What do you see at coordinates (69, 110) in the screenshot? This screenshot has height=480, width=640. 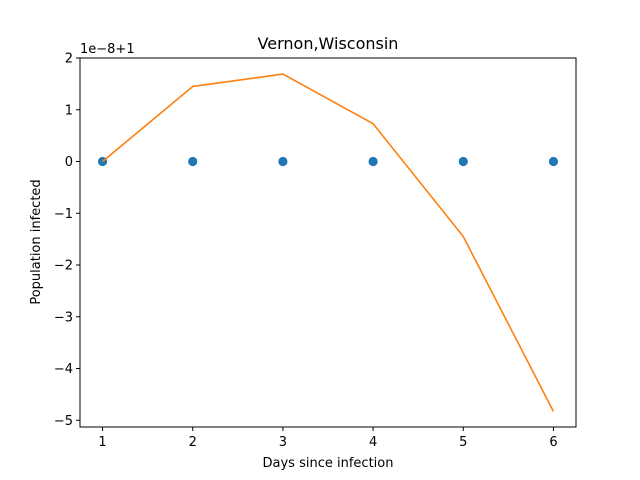 I see `y-tick-label: 1` at bounding box center [69, 110].